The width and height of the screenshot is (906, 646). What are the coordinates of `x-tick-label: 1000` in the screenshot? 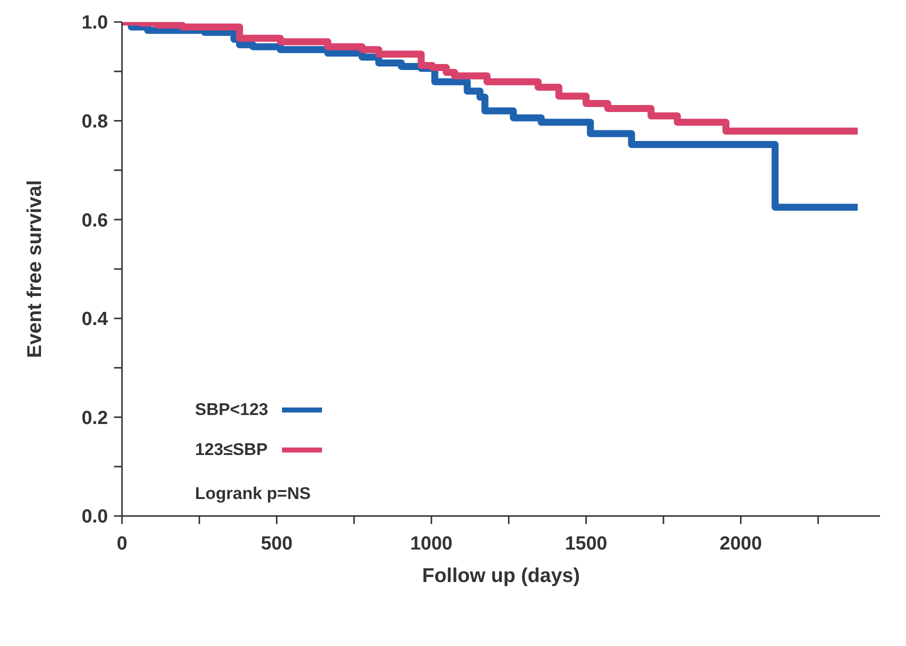 It's located at (431, 543).